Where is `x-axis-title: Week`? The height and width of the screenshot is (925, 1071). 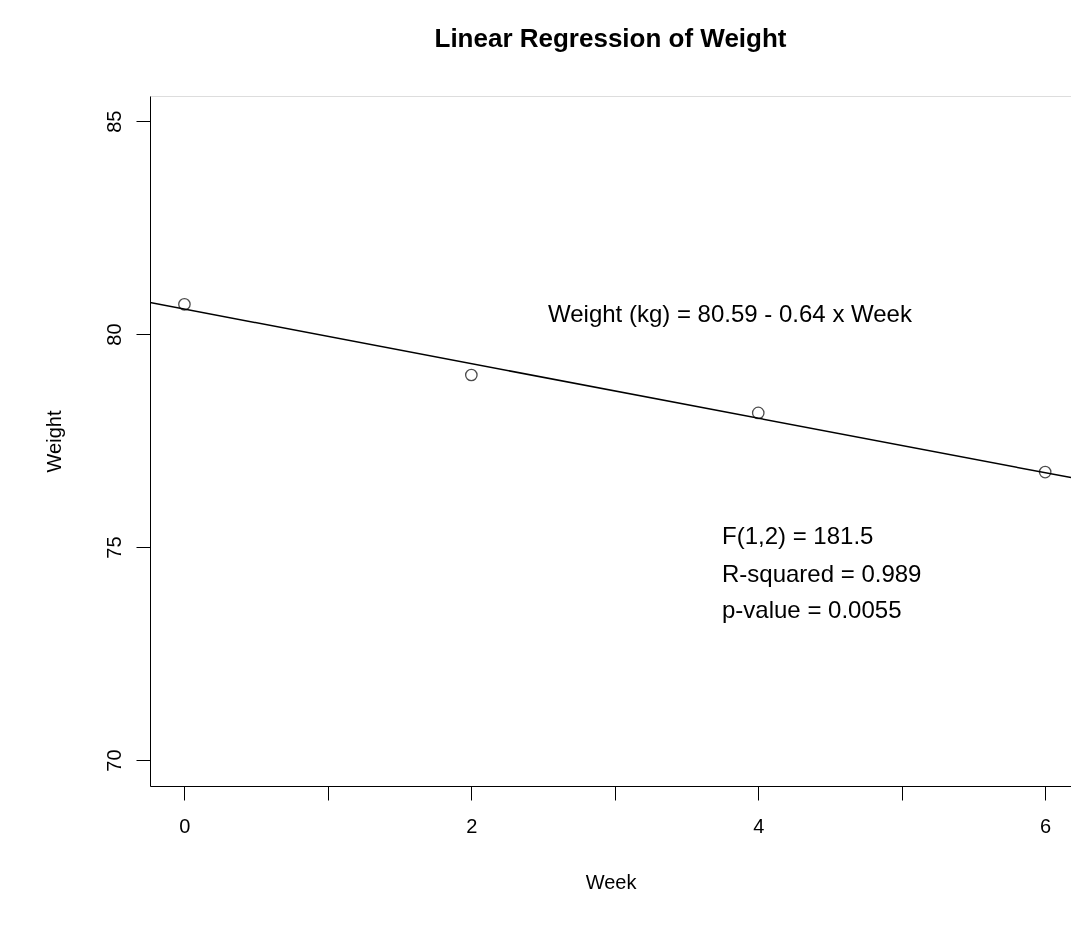
x-axis-title: Week is located at coordinates (611, 881).